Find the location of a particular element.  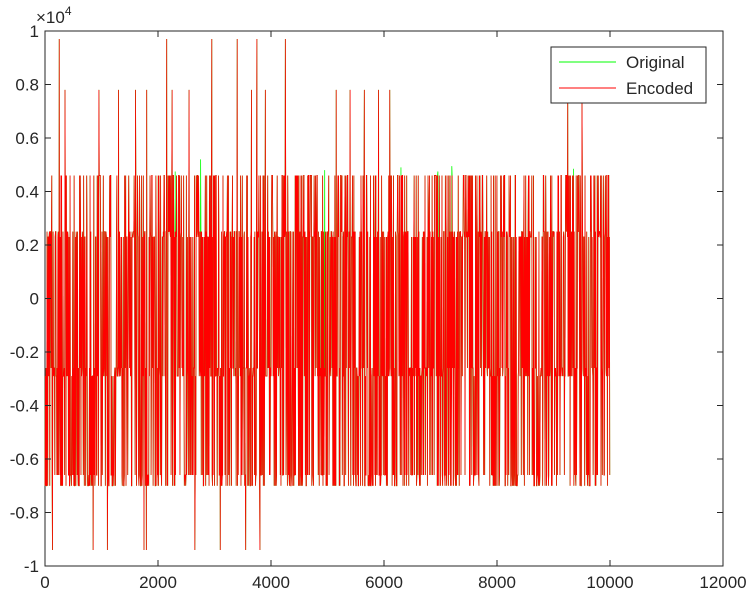

y-exponent-power: 4 is located at coordinates (68, 11).